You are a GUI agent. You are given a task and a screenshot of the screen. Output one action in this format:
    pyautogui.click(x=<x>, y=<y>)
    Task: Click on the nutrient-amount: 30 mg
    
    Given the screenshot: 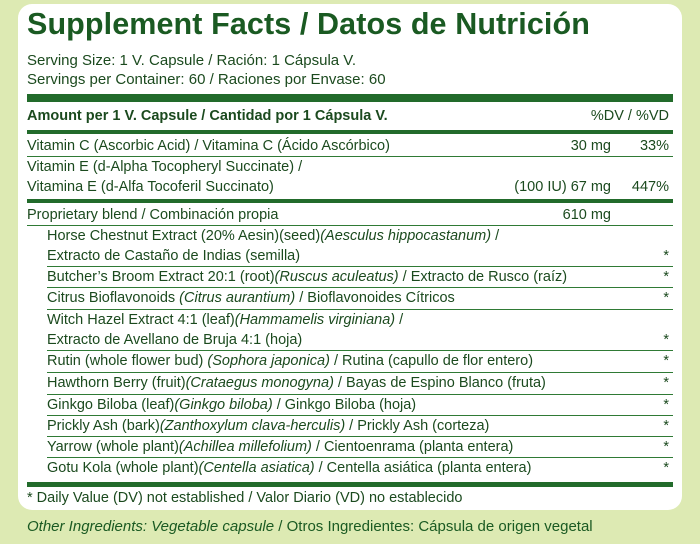 What is the action you would take?
    pyautogui.click(x=590, y=146)
    